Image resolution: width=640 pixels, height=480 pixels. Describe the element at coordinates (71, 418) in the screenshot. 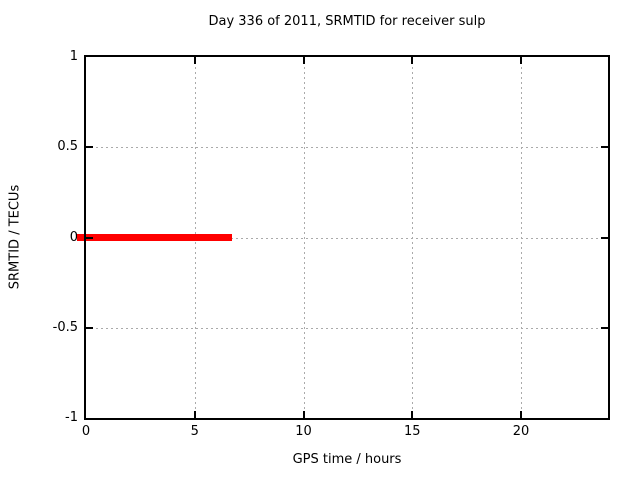

I see `y-tick-label: -1` at that location.